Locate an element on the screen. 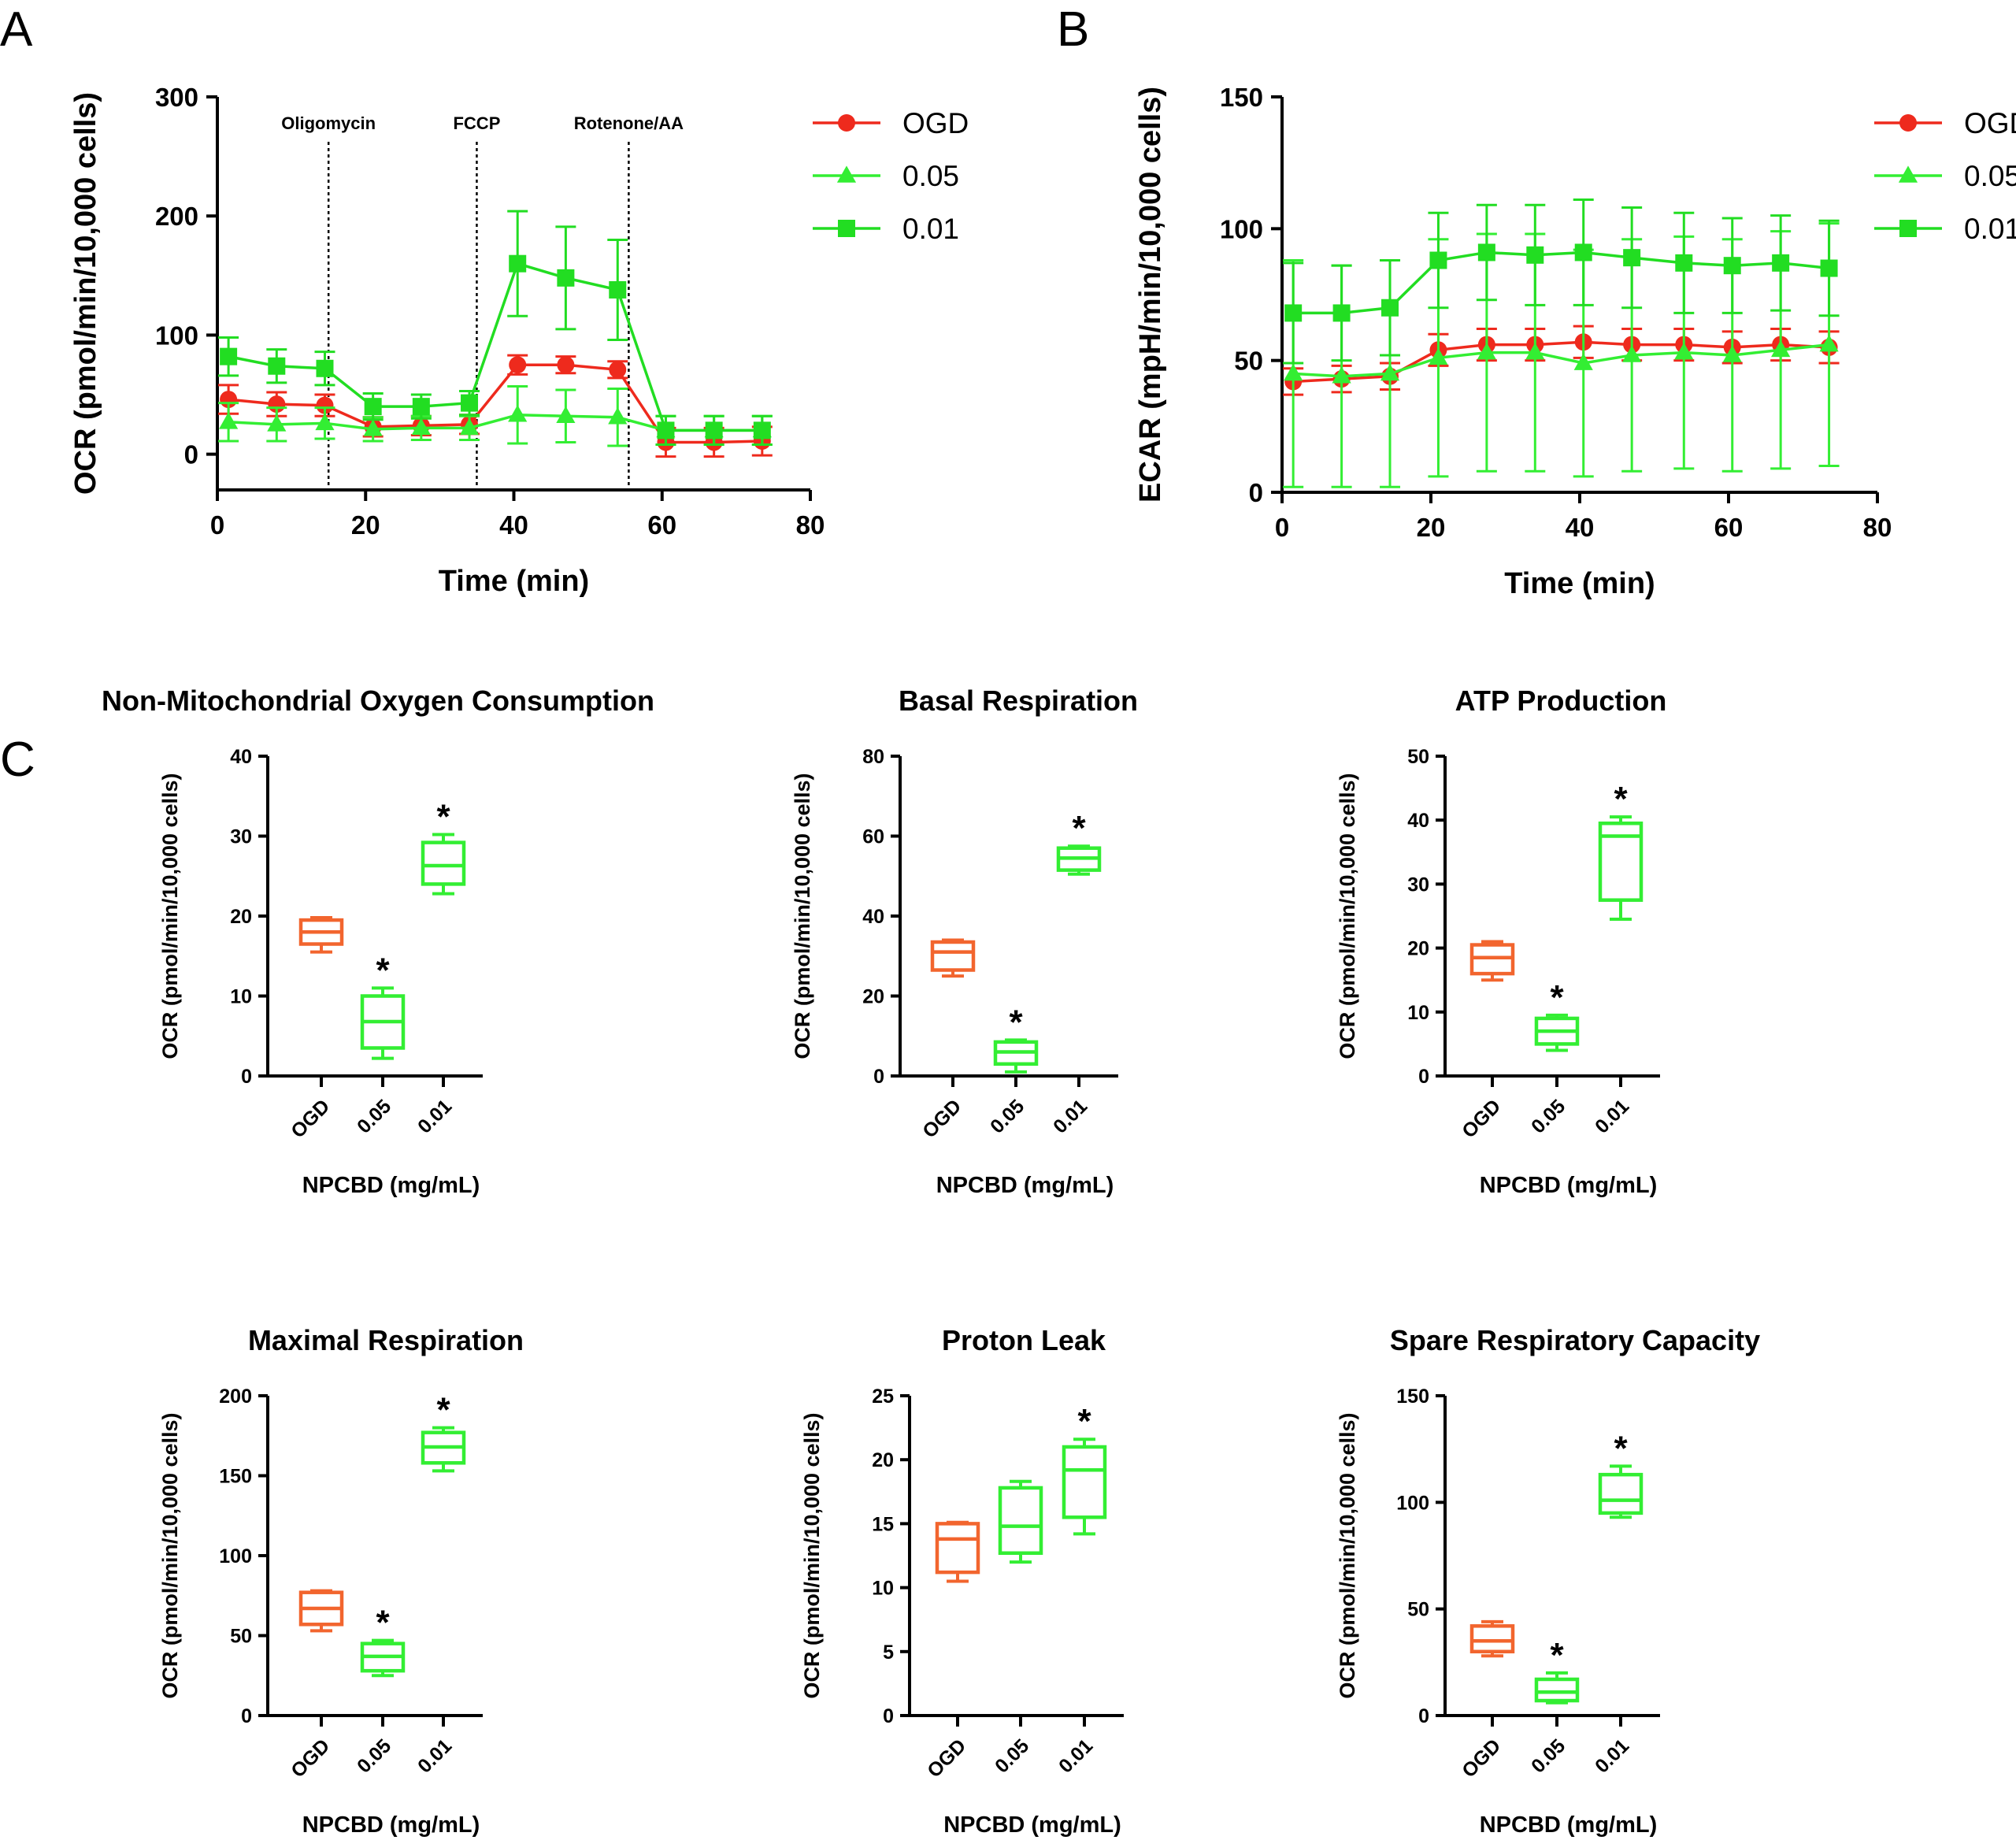 The width and height of the screenshot is (2016, 1840). chart-b-ytick-label: 0 is located at coordinates (1256, 492).